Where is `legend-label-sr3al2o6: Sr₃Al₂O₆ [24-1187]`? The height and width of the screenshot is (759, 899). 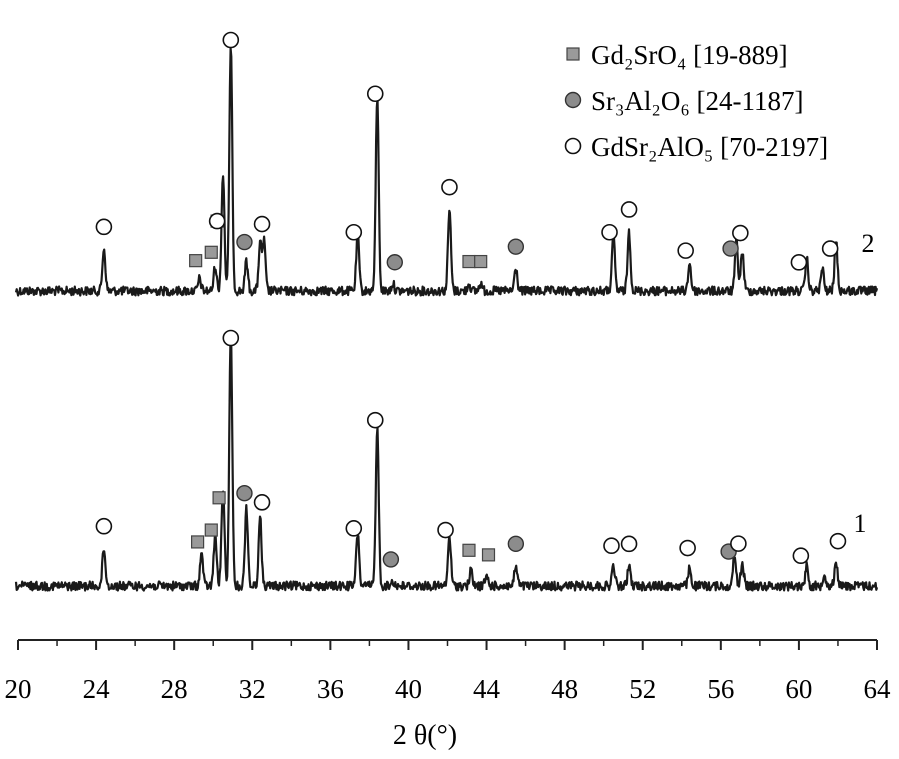 legend-label-sr3al2o6: Sr₃Al₂O₆ [24-1187] is located at coordinates (697, 101).